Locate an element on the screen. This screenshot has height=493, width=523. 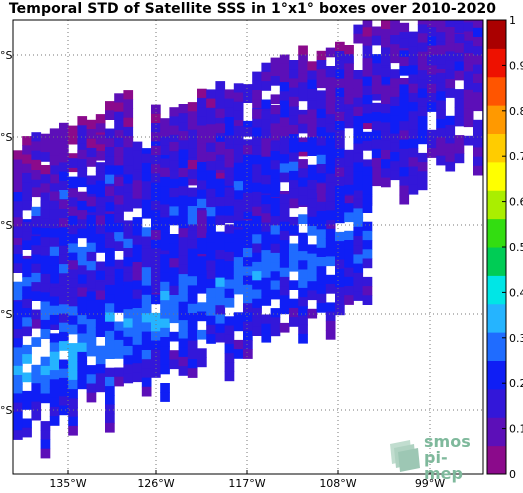
colorbar-tick-label: 0.4 is located at coordinates (516, 292).